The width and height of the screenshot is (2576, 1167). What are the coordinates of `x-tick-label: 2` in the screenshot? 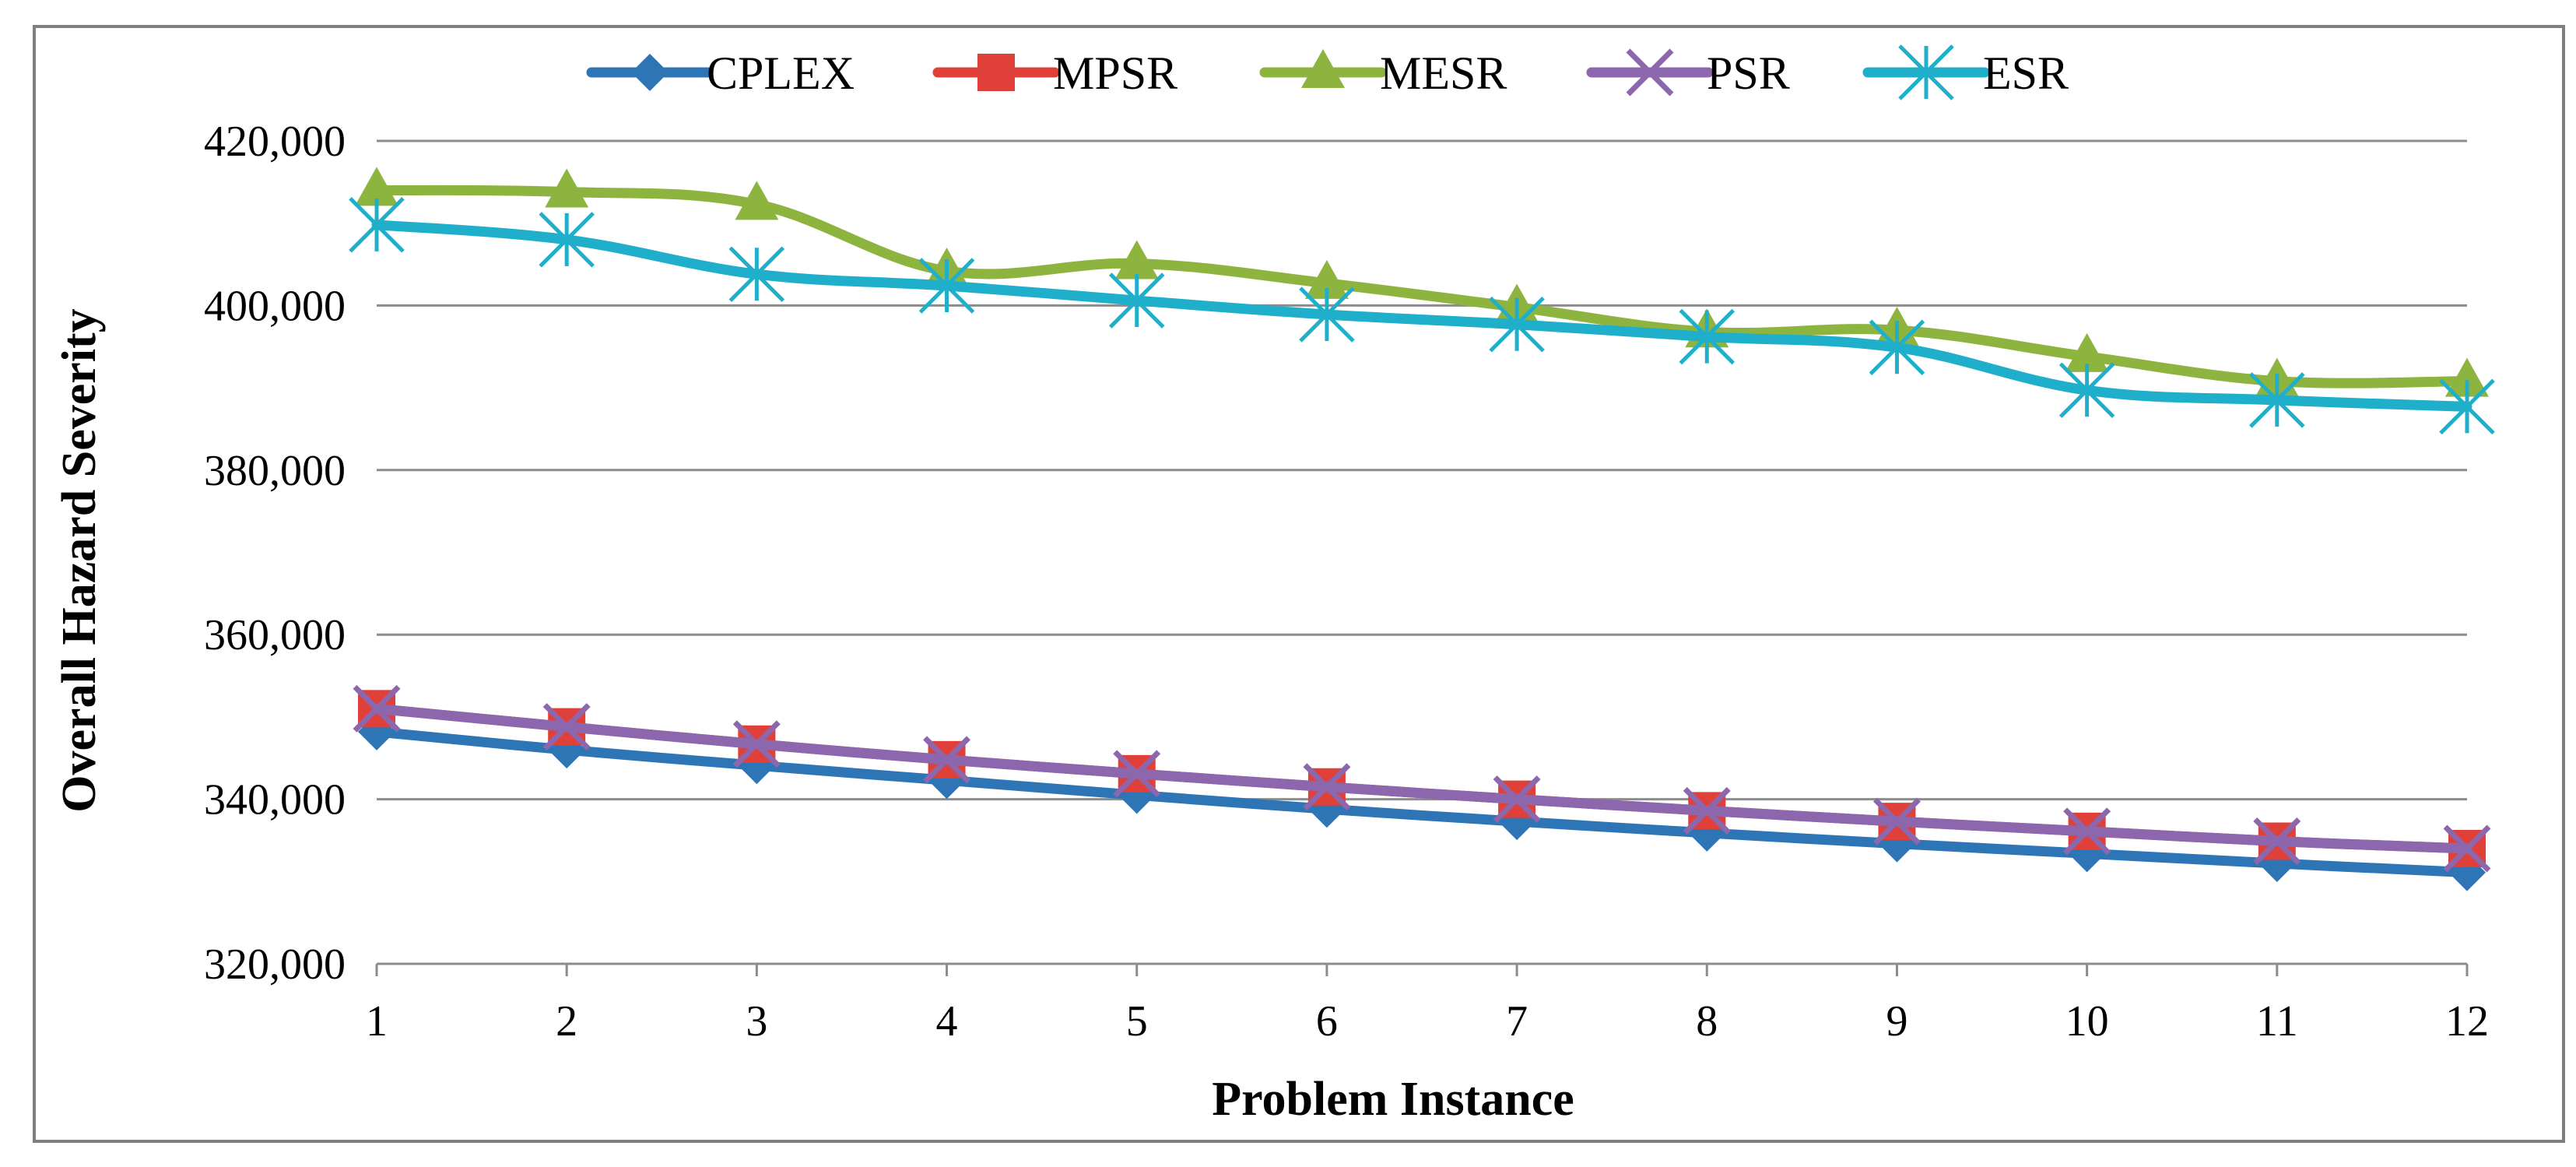 It's located at (567, 1021).